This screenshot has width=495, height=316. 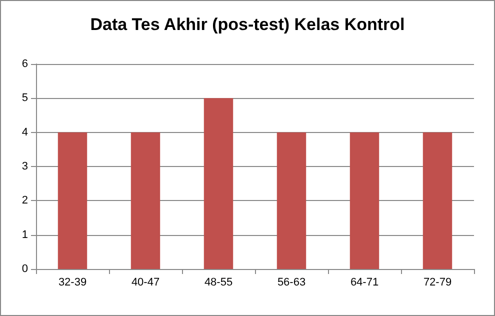 What do you see at coordinates (145, 282) in the screenshot?
I see `x-tick-label: 40-47` at bounding box center [145, 282].